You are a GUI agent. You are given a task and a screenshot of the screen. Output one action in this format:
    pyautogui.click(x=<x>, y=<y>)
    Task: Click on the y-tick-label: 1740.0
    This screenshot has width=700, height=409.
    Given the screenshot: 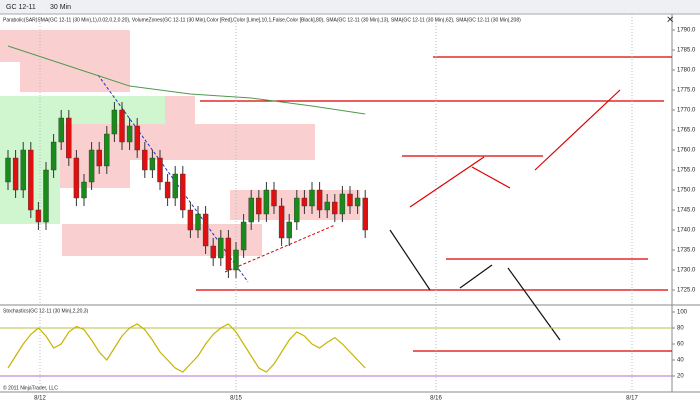 What is the action you would take?
    pyautogui.click(x=686, y=231)
    